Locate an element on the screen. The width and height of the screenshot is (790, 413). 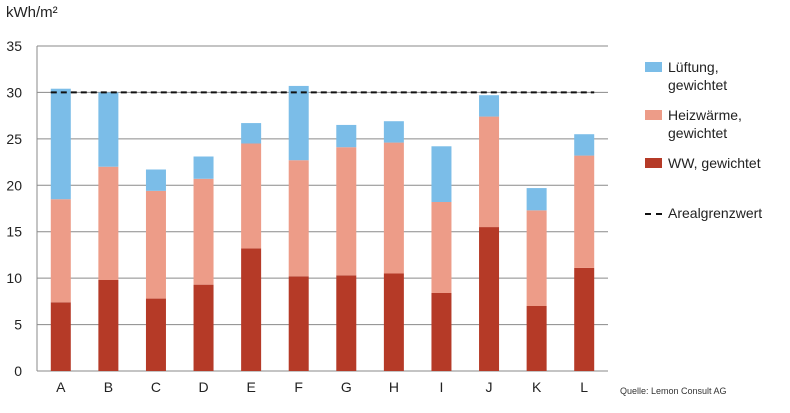
y-tick-label-20: 20 is located at coordinates (14, 185).